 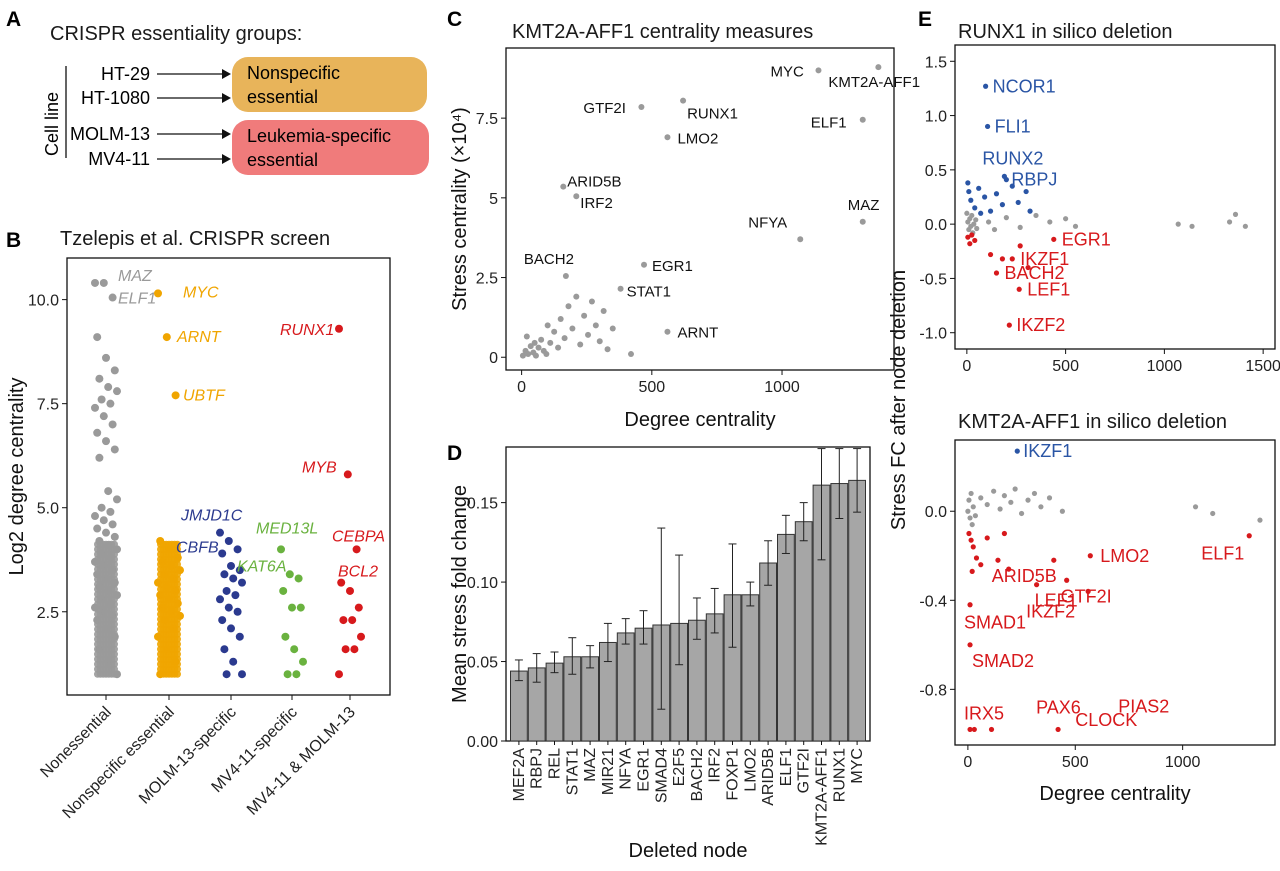 I want to click on x-tick-label: 0, so click(x=967, y=762).